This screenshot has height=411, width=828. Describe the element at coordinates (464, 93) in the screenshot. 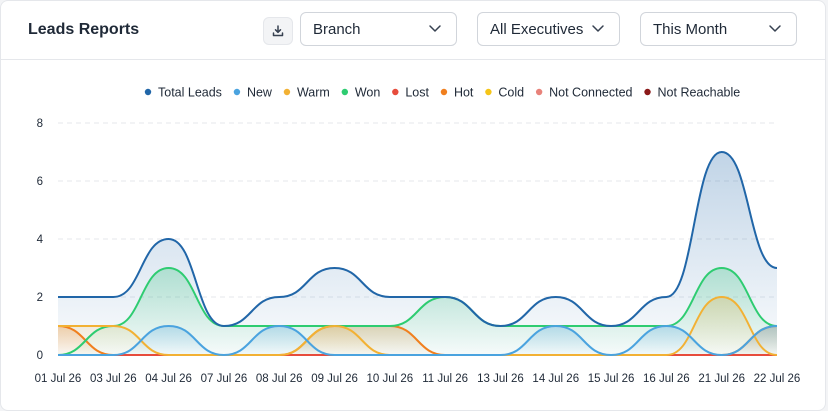

I see `legend-item-hot: Hot` at that location.